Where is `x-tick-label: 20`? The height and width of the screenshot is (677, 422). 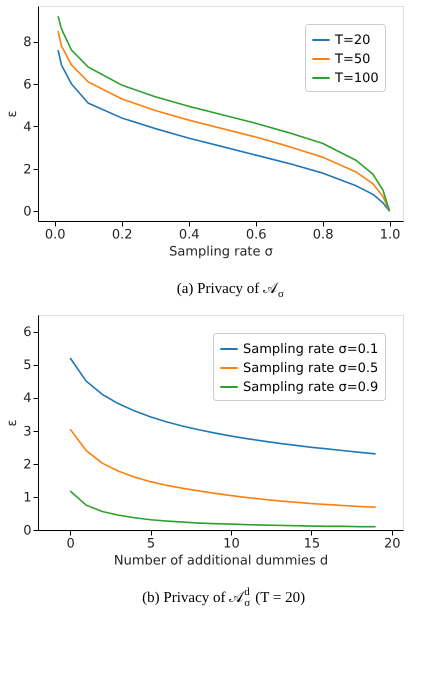
x-tick-label: 20 is located at coordinates (392, 544).